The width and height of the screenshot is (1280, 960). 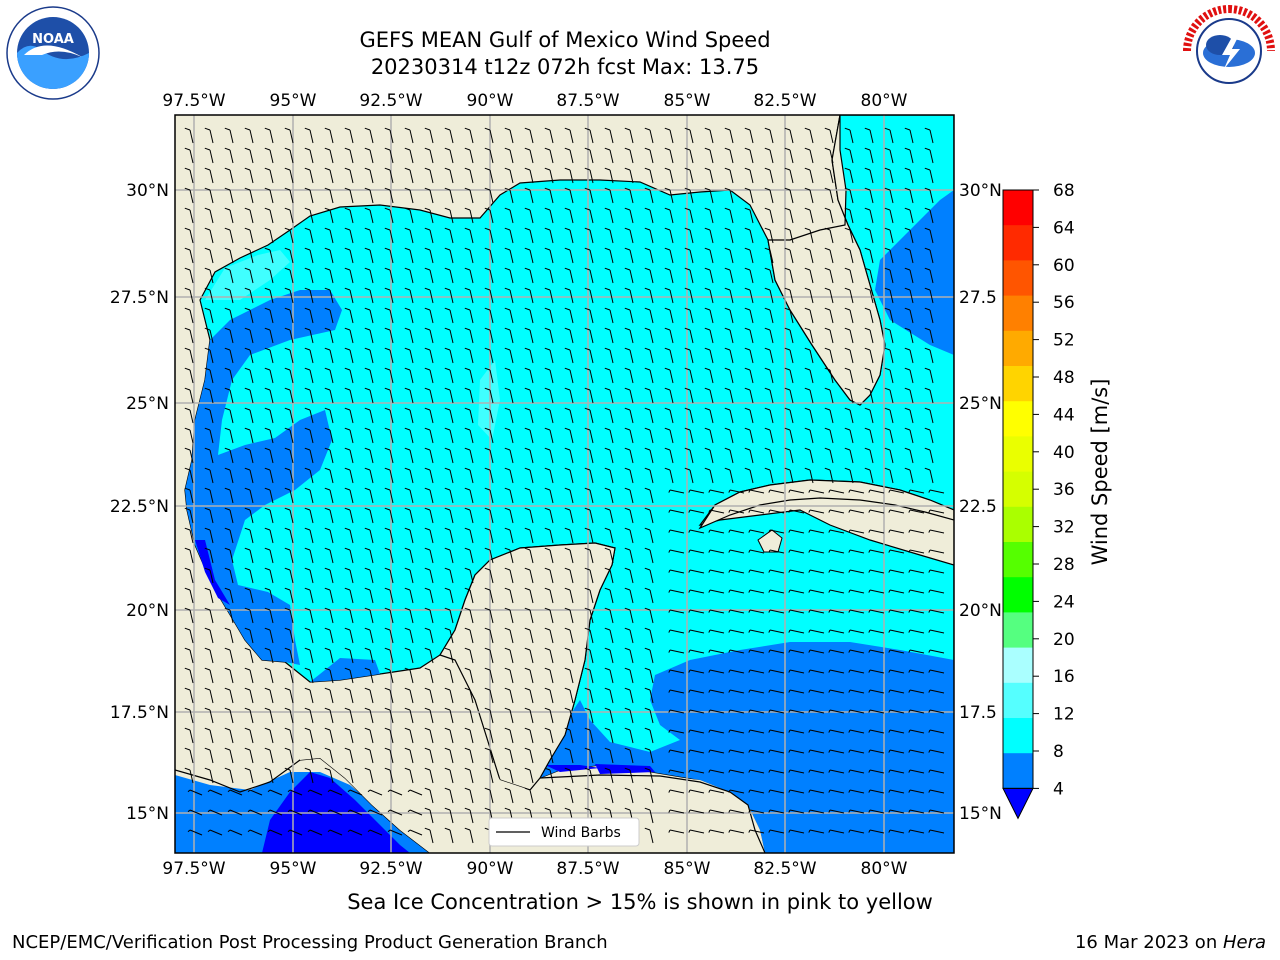 I want to click on florida-land, so click(x=826, y=260).